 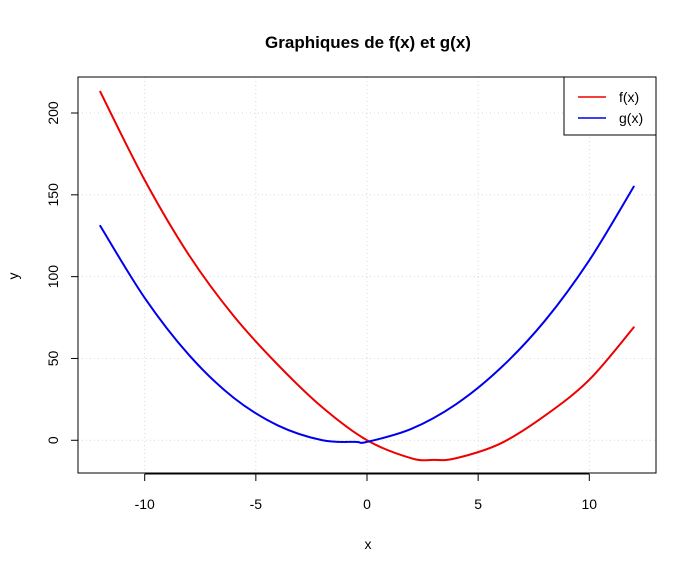 What do you see at coordinates (61, 272) in the screenshot?
I see `y-axis-ticks: 0 50 100 150 200` at bounding box center [61, 272].